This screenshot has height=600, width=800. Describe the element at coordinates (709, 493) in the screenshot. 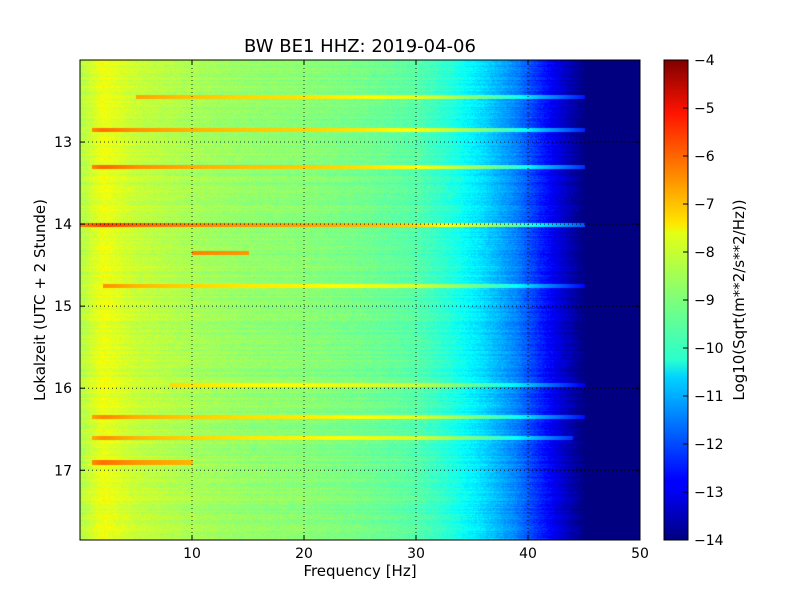

I see `colorbar-tick-label: −13` at that location.